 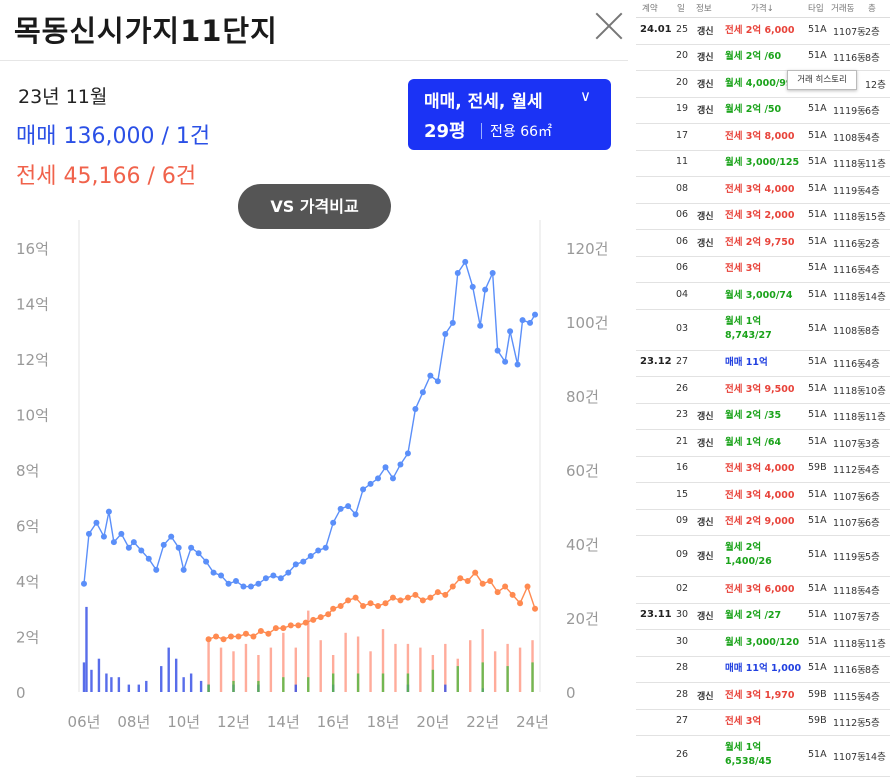 What do you see at coordinates (763, 723) in the screenshot?
I see `table-row: 27 전세 3억 59B 1112동 5층` at bounding box center [763, 723].